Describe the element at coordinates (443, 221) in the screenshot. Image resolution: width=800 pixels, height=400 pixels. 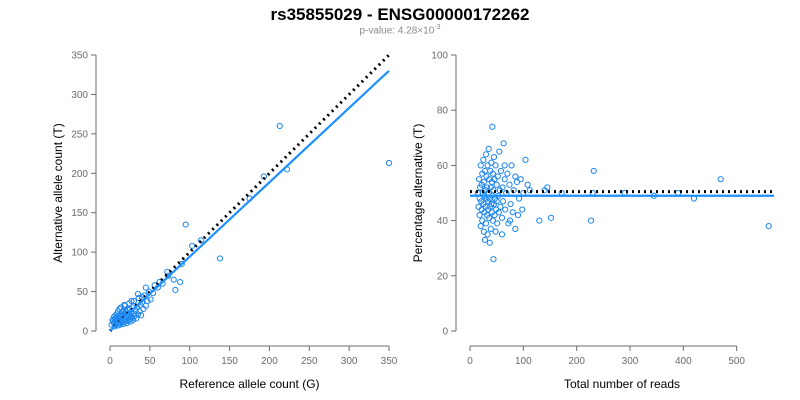
I see `y-tick-label: 40` at that location.